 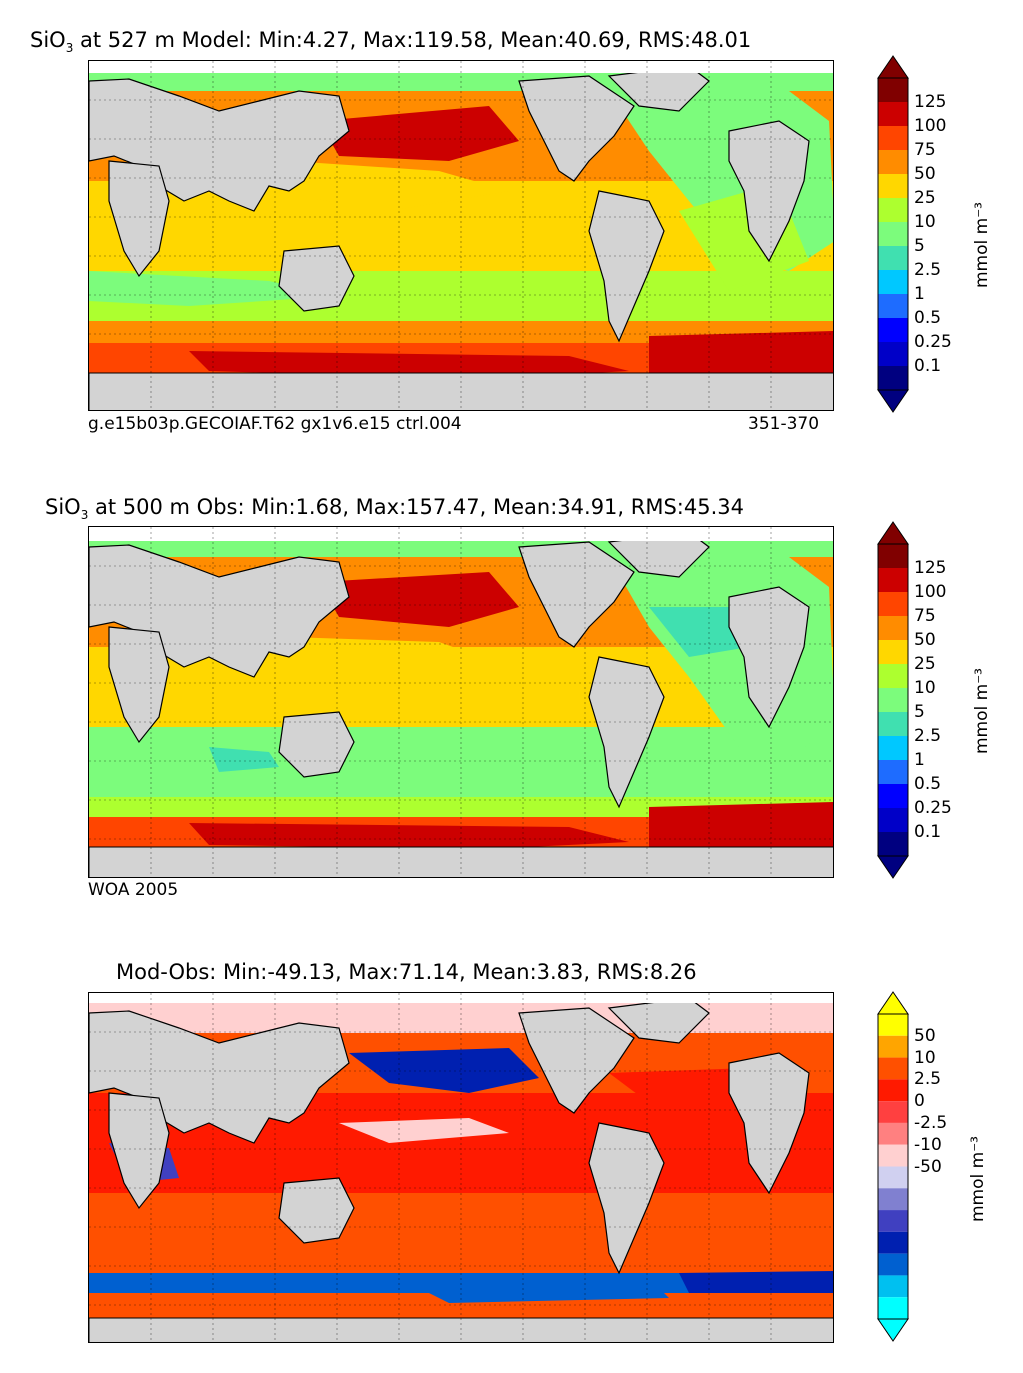 What do you see at coordinates (919, 712) in the screenshot?
I see `obs-colorbar-tick-label: 5` at bounding box center [919, 712].